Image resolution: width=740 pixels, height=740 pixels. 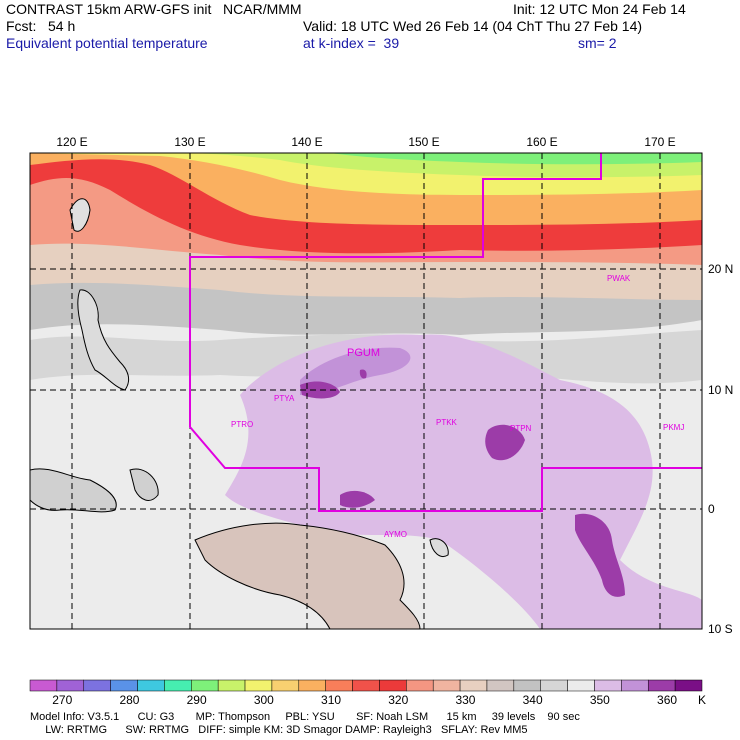 What do you see at coordinates (532, 700) in the screenshot?
I see `colorbar-label: 340` at bounding box center [532, 700].